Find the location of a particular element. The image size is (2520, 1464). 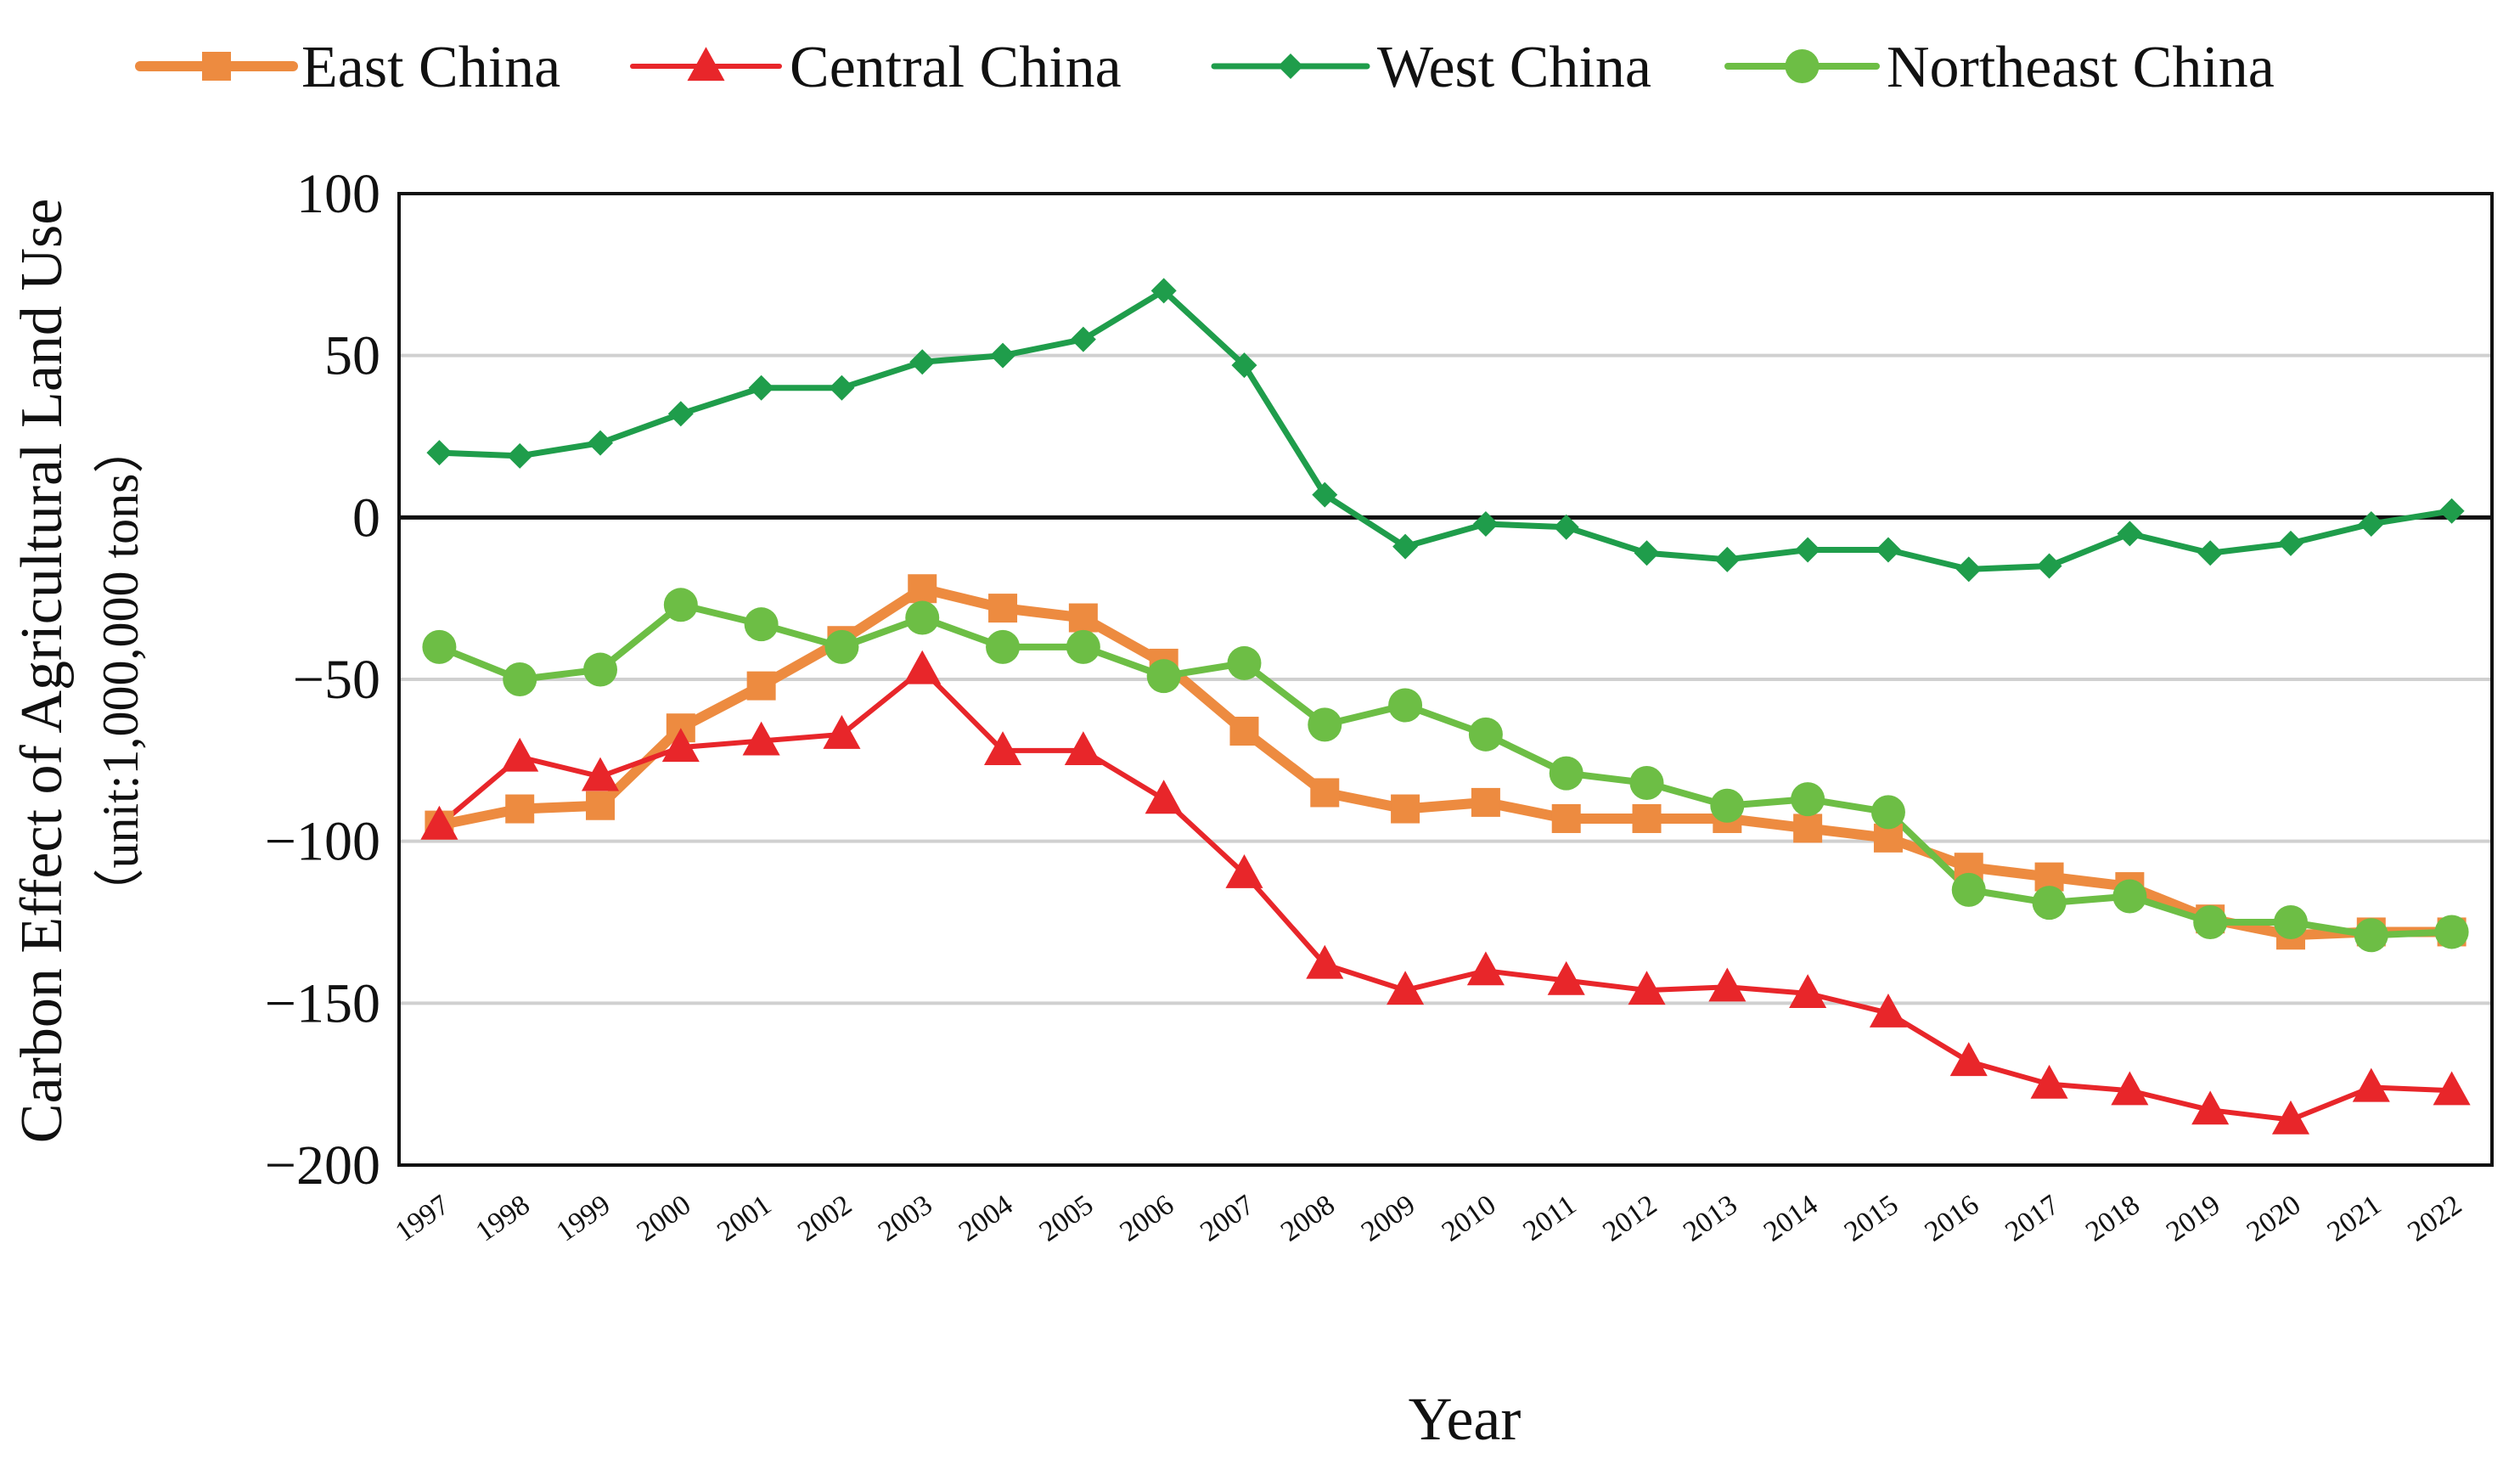

legend-item-central-china: Central China is located at coordinates (876, 67).